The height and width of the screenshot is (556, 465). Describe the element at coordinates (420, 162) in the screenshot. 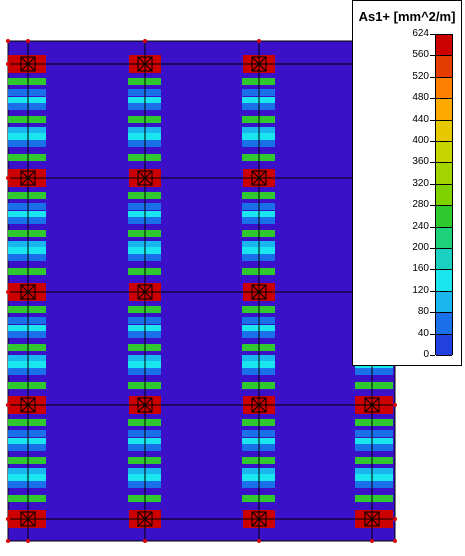

I see `legend-label: 360` at that location.